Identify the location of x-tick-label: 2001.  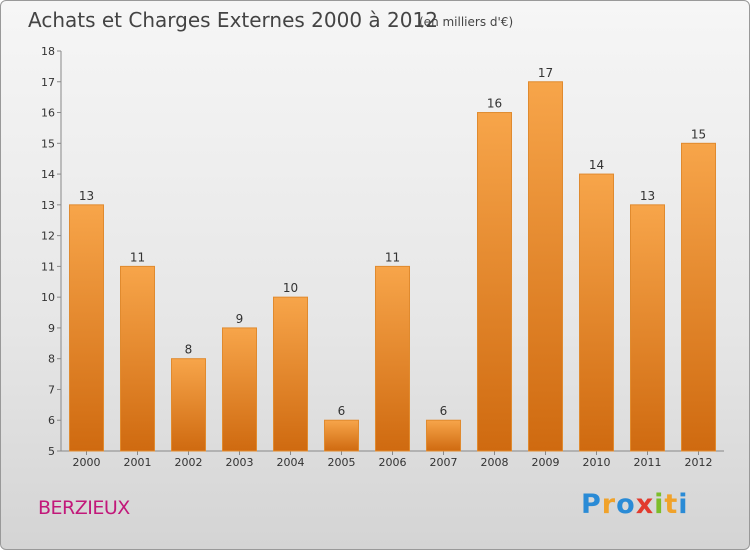
(138, 462).